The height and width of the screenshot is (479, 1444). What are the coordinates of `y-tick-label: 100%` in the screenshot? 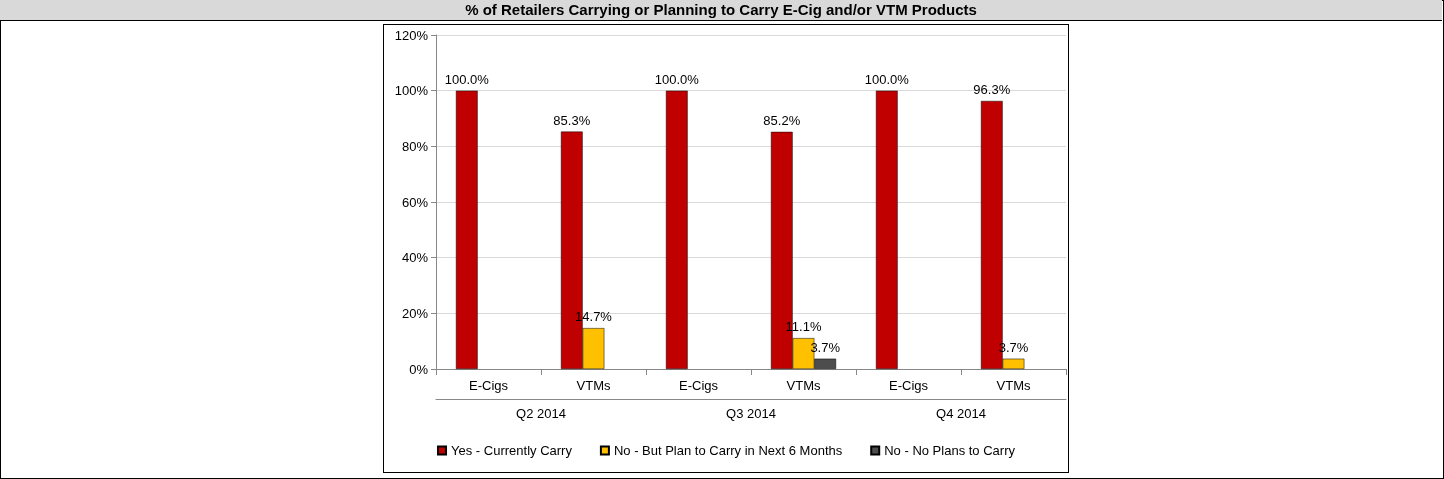 It's located at (411, 91).